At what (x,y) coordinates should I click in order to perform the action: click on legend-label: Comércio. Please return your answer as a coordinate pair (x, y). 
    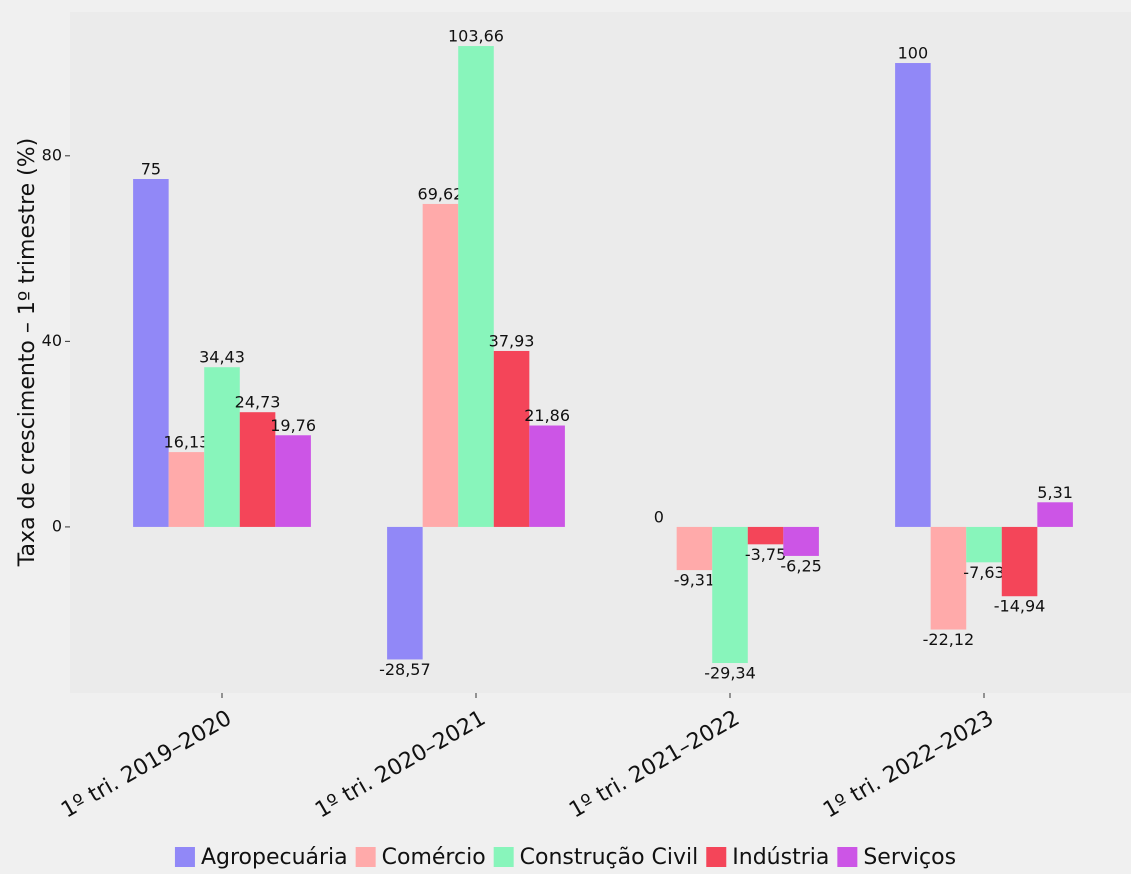
    Looking at the image, I should click on (434, 857).